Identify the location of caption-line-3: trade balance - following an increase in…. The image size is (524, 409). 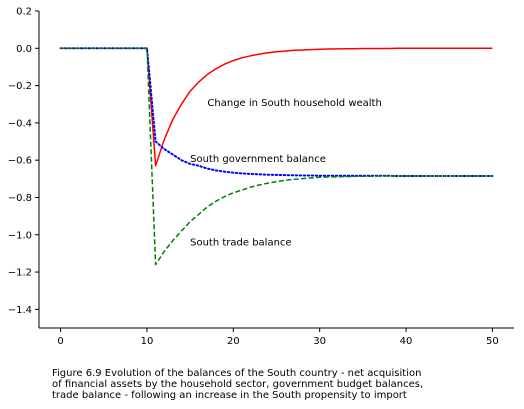
(229, 395).